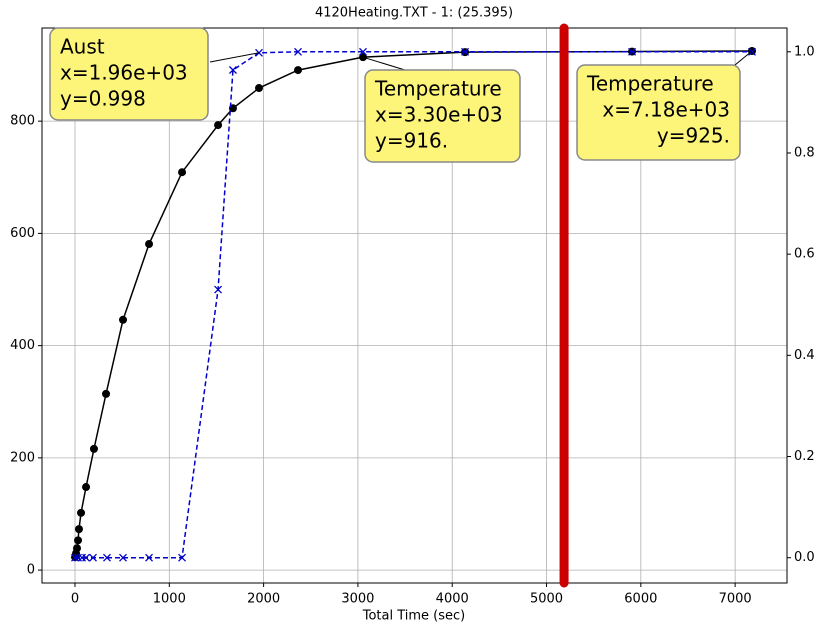 Image resolution: width=820 pixels, height=629 pixels. I want to click on y-tick-label: 800, so click(22, 121).